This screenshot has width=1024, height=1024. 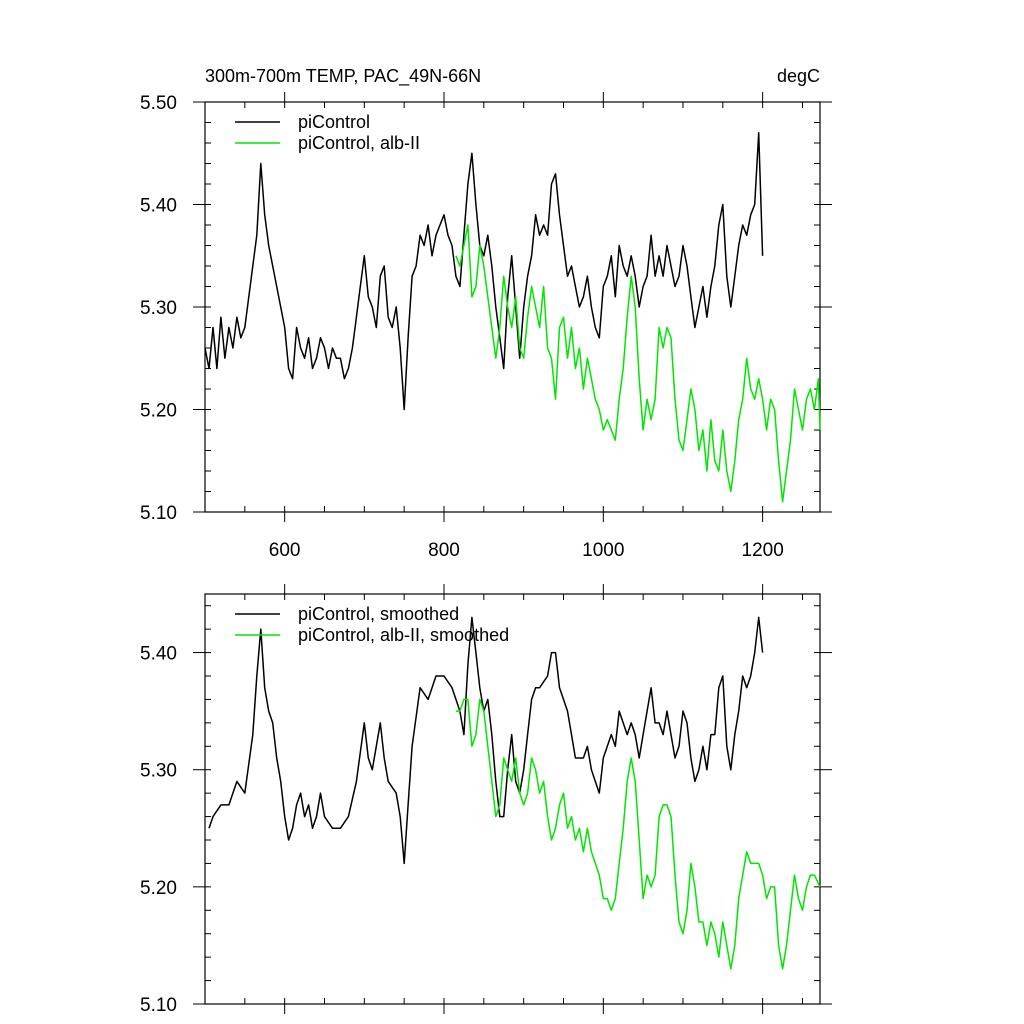 What do you see at coordinates (403, 635) in the screenshot?
I see `legend-label: piControl, alb-II, smoothed` at bounding box center [403, 635].